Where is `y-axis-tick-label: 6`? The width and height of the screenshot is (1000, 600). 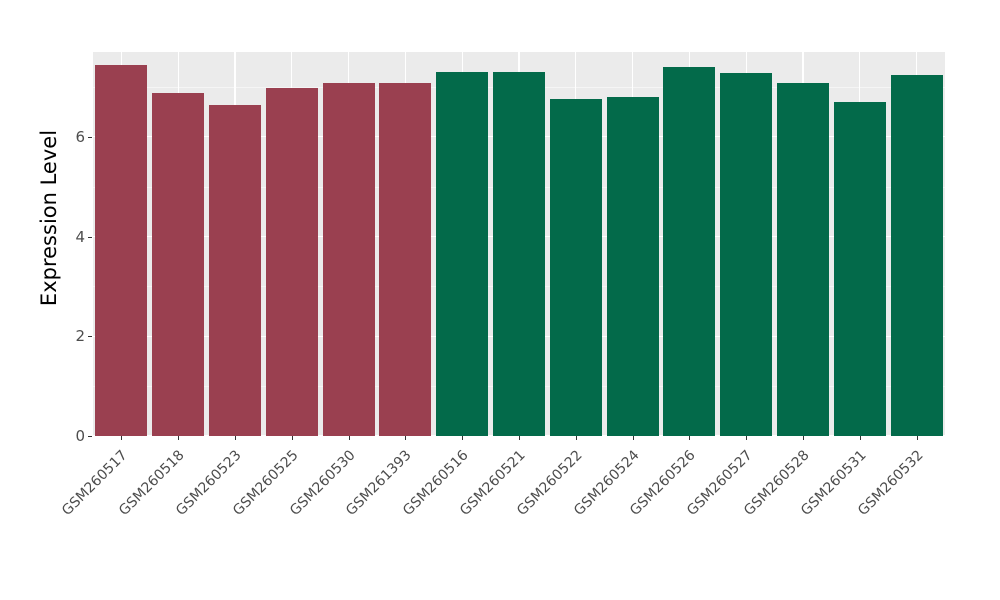
y-axis-tick-label: 6 is located at coordinates (80, 136).